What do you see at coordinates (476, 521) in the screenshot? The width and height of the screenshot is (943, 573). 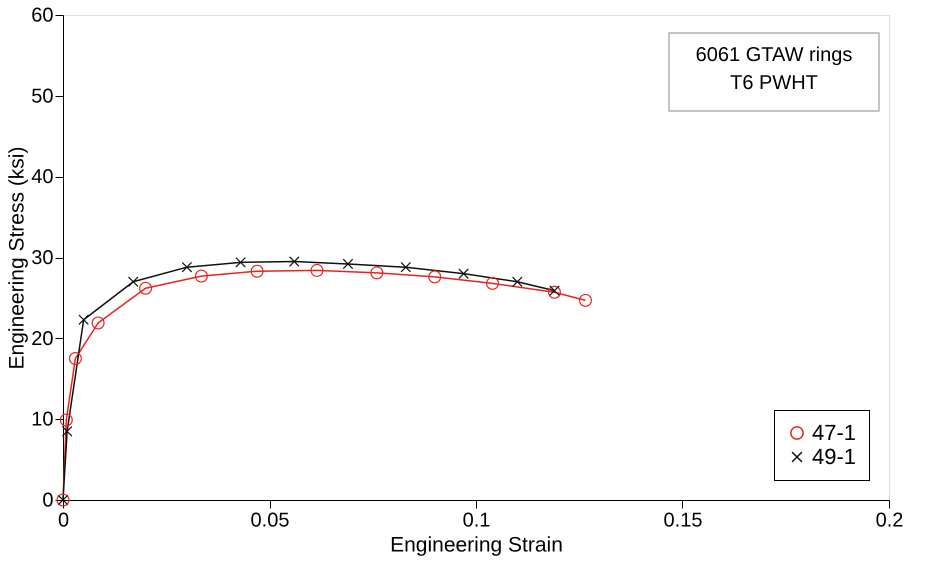 I see `x-tick-label: 0.1` at bounding box center [476, 521].